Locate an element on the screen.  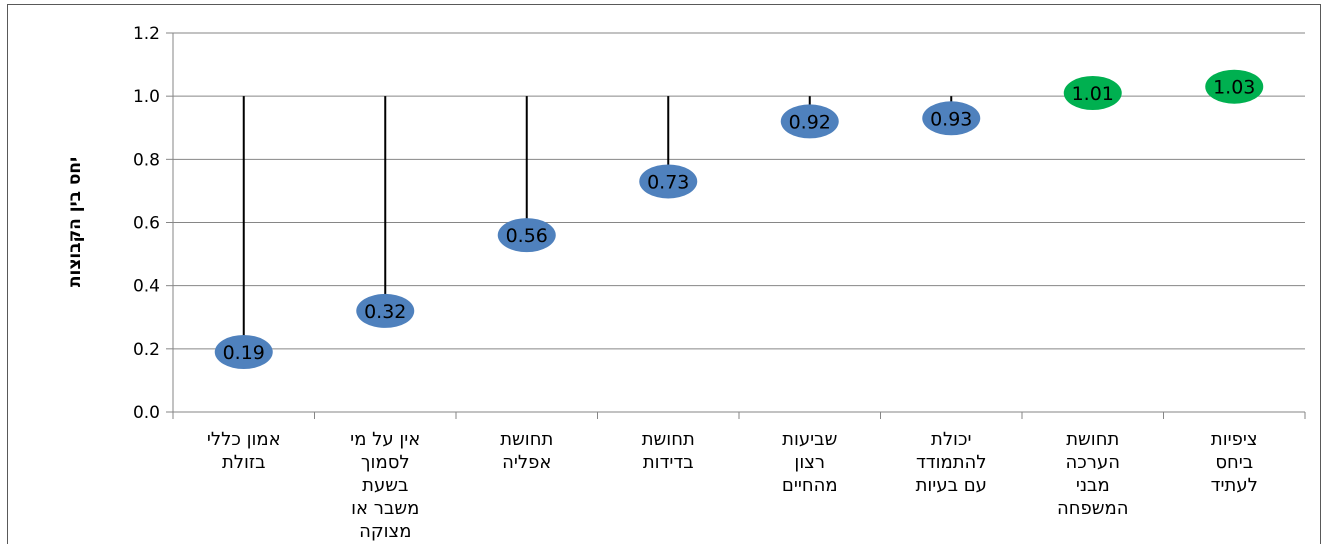
category-label-line: אין על מי is located at coordinates (385, 439).